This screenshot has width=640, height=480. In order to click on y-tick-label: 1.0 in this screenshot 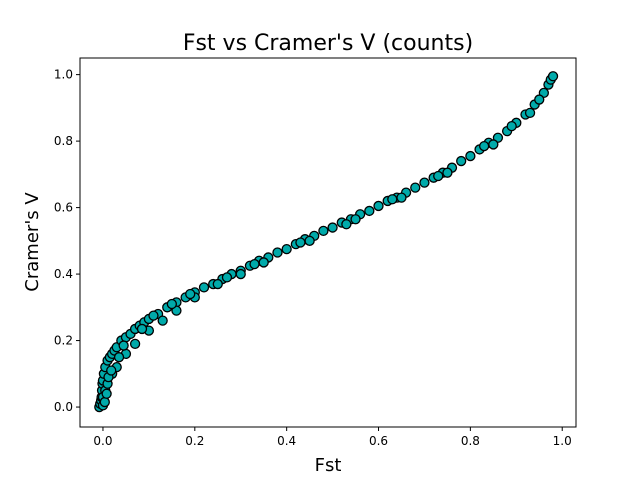, I will do `click(63, 75)`.